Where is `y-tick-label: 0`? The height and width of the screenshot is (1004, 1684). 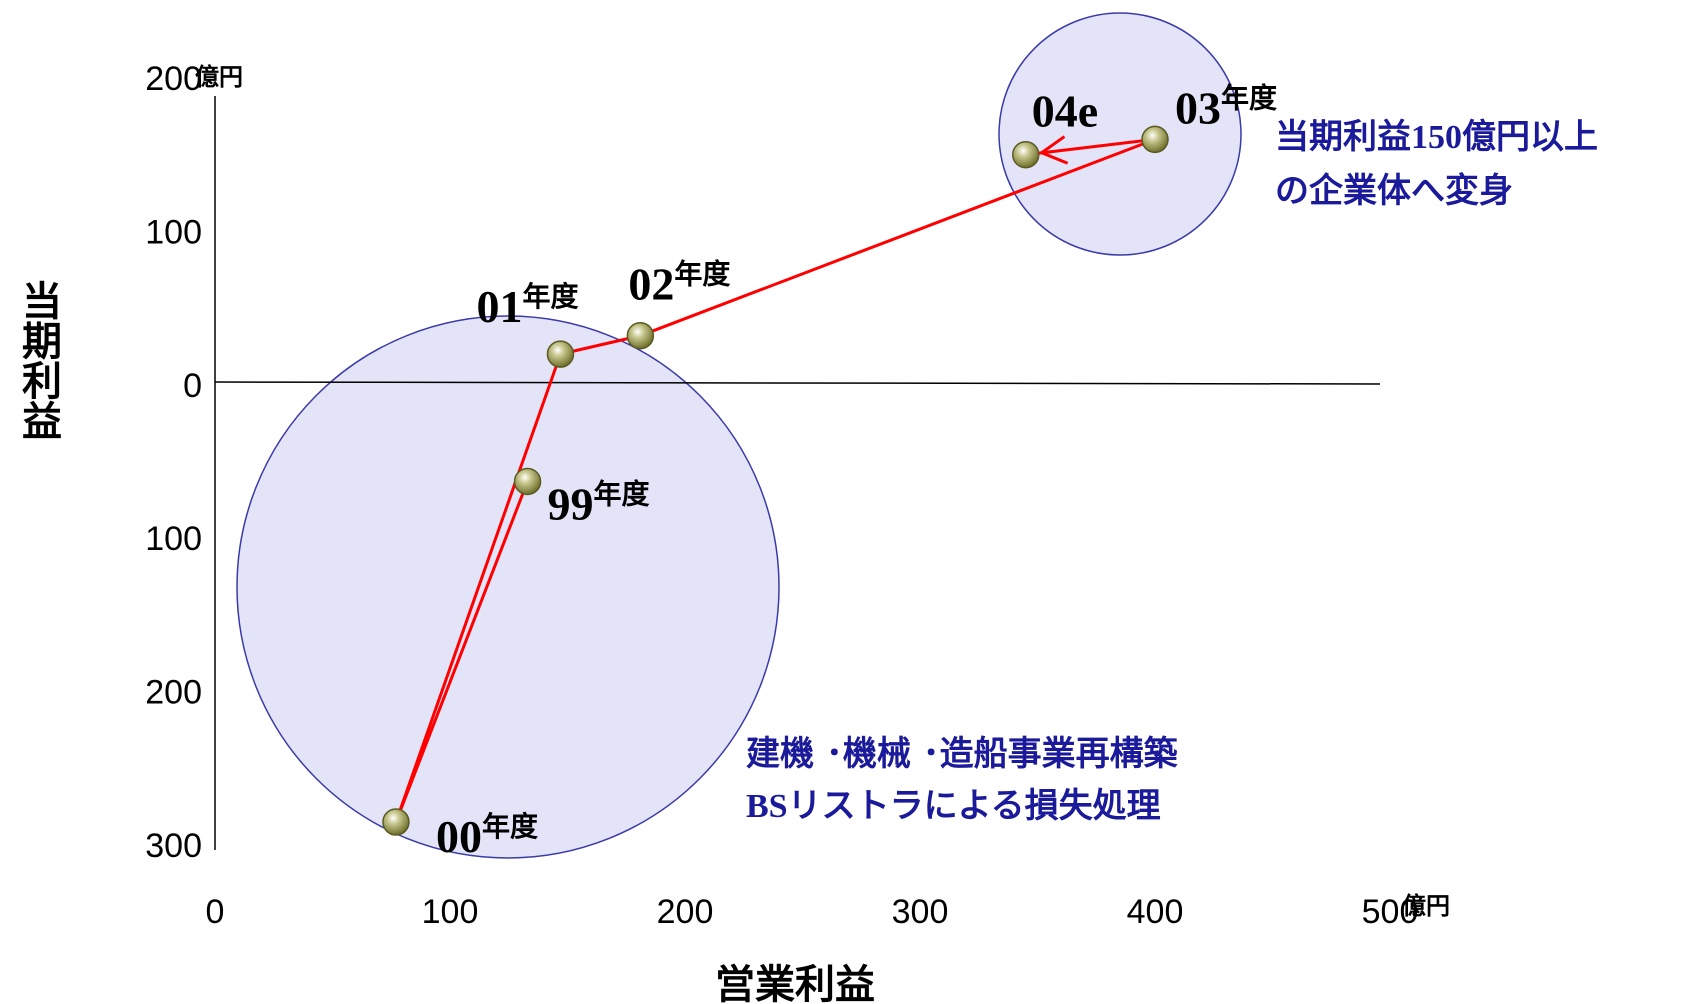 y-tick-label: 0 is located at coordinates (192, 386).